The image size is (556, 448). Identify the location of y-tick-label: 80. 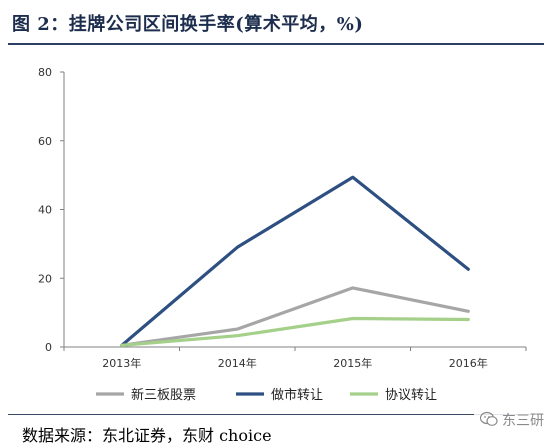
(45, 72).